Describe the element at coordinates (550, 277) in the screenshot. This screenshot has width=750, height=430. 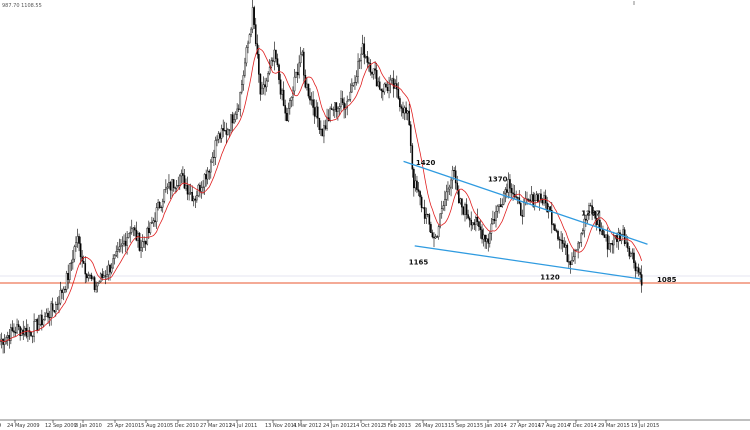
I see `annotation-label: 1120` at that location.